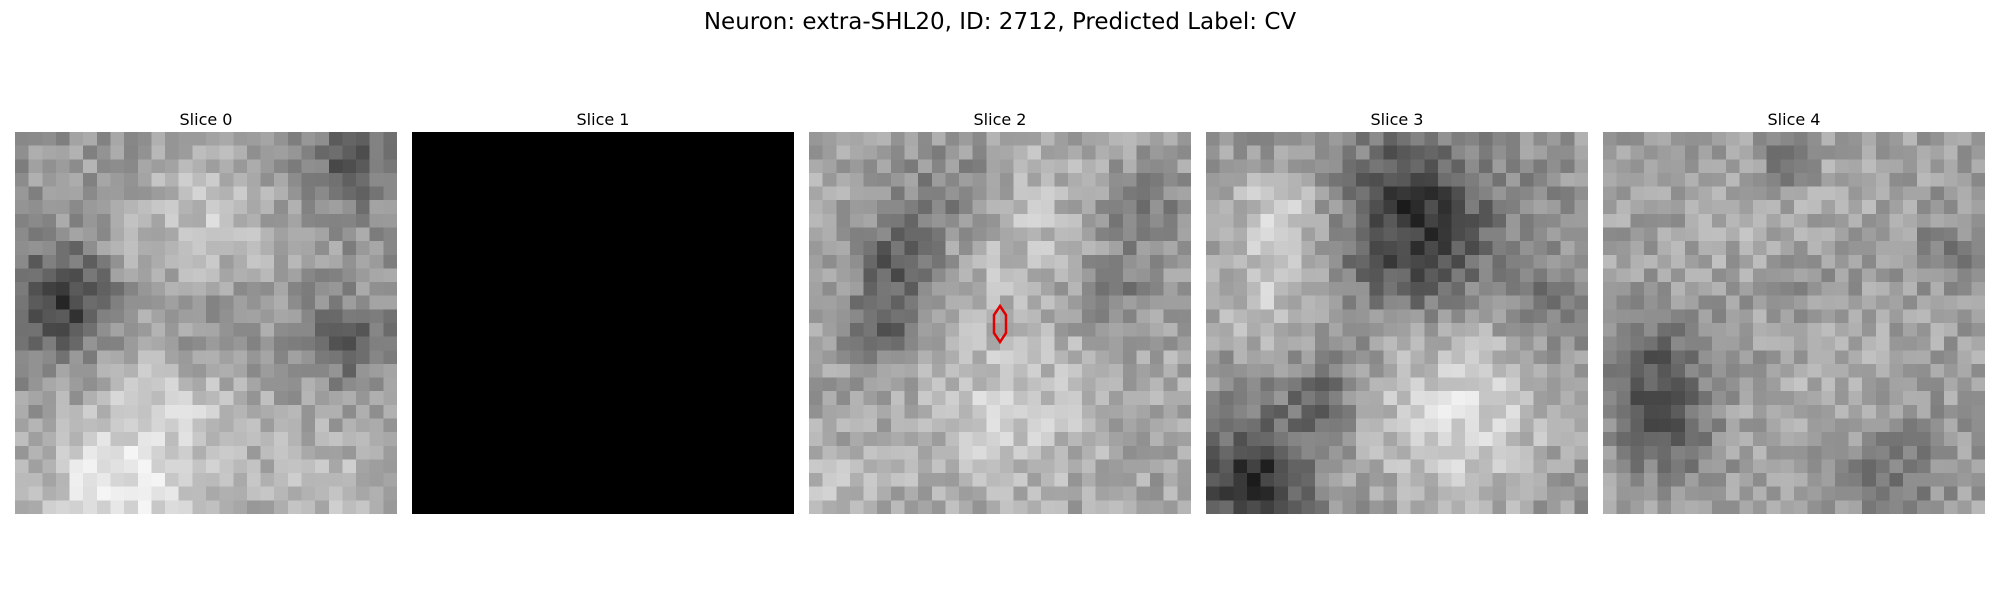 The width and height of the screenshot is (2000, 600). I want to click on slice-4-title: Slice 4, so click(1794, 119).